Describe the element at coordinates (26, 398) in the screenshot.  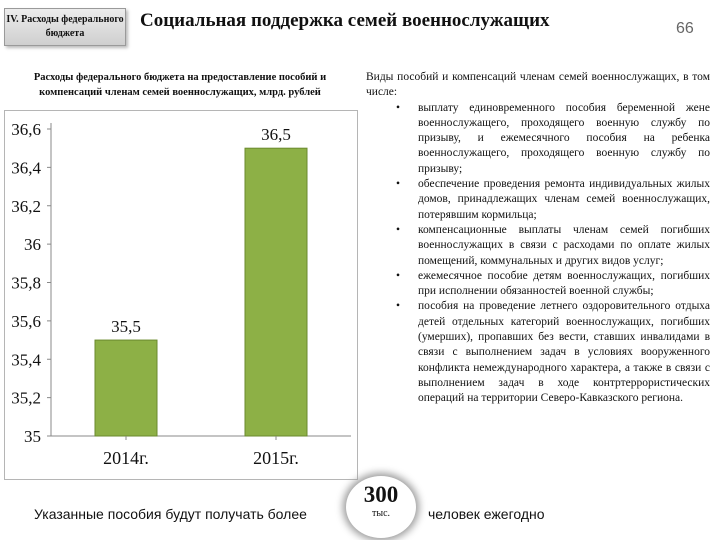
I see `y-tick-label: 35,2` at that location.